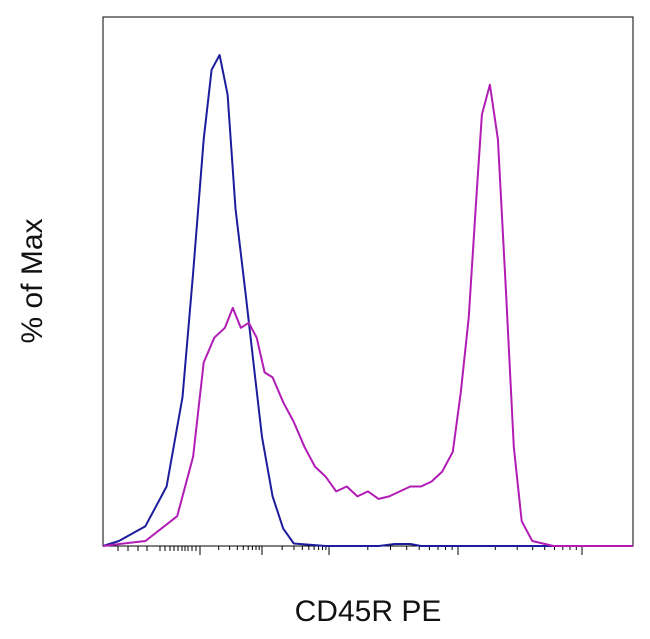 This screenshot has width=650, height=639. Describe the element at coordinates (32, 280) in the screenshot. I see `y-axis-title: % of Max` at that location.